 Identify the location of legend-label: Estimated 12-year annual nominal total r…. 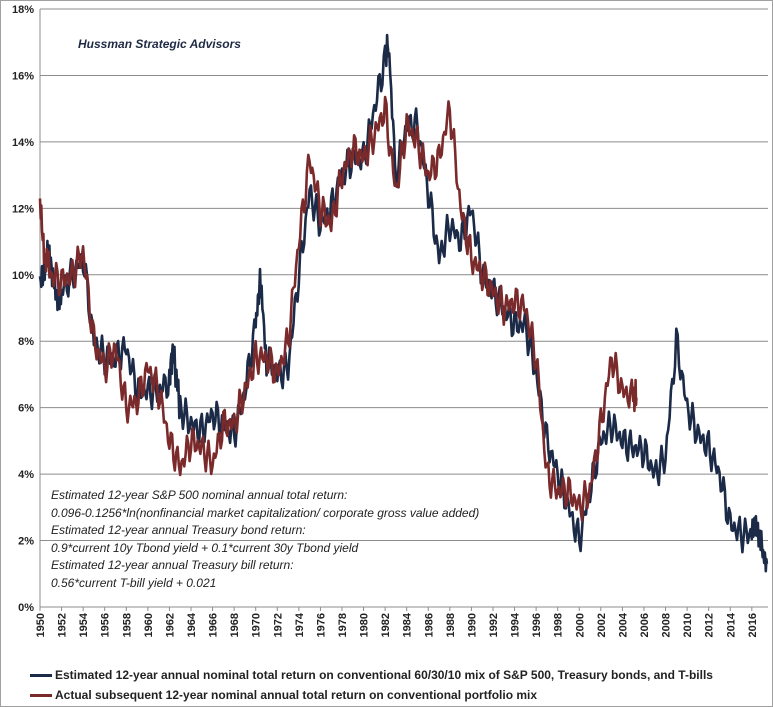
(384, 675).